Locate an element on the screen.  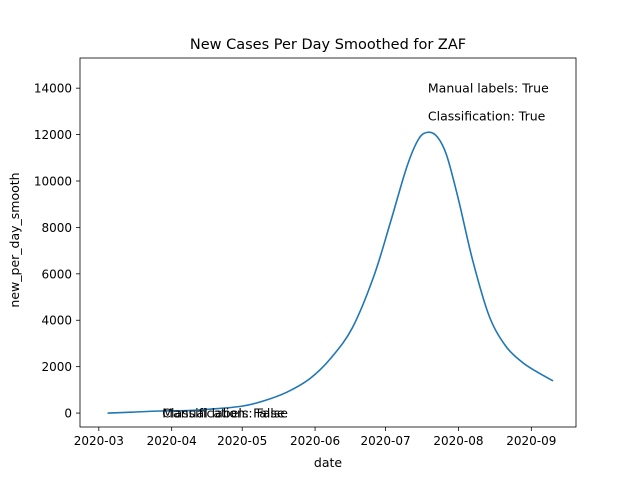
y-tick-label: 2000 is located at coordinates (56, 367).